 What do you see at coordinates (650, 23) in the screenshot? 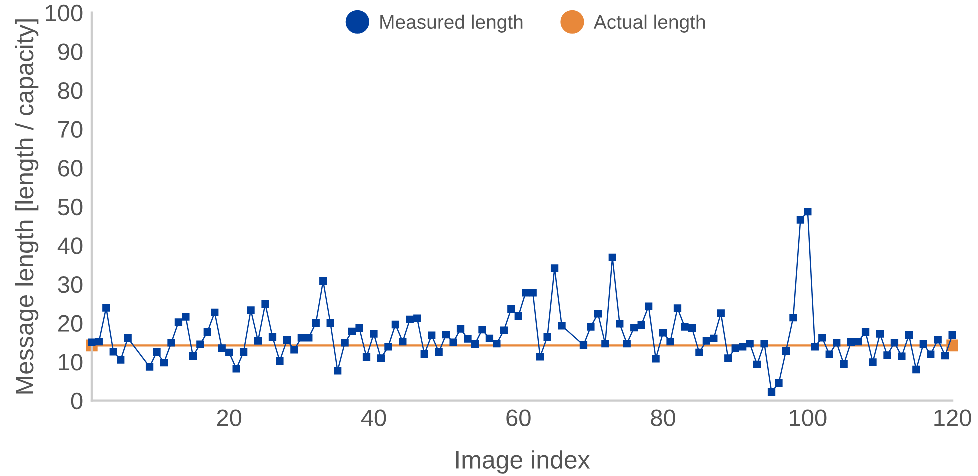
I see `legend-label: Actual length` at bounding box center [650, 23].